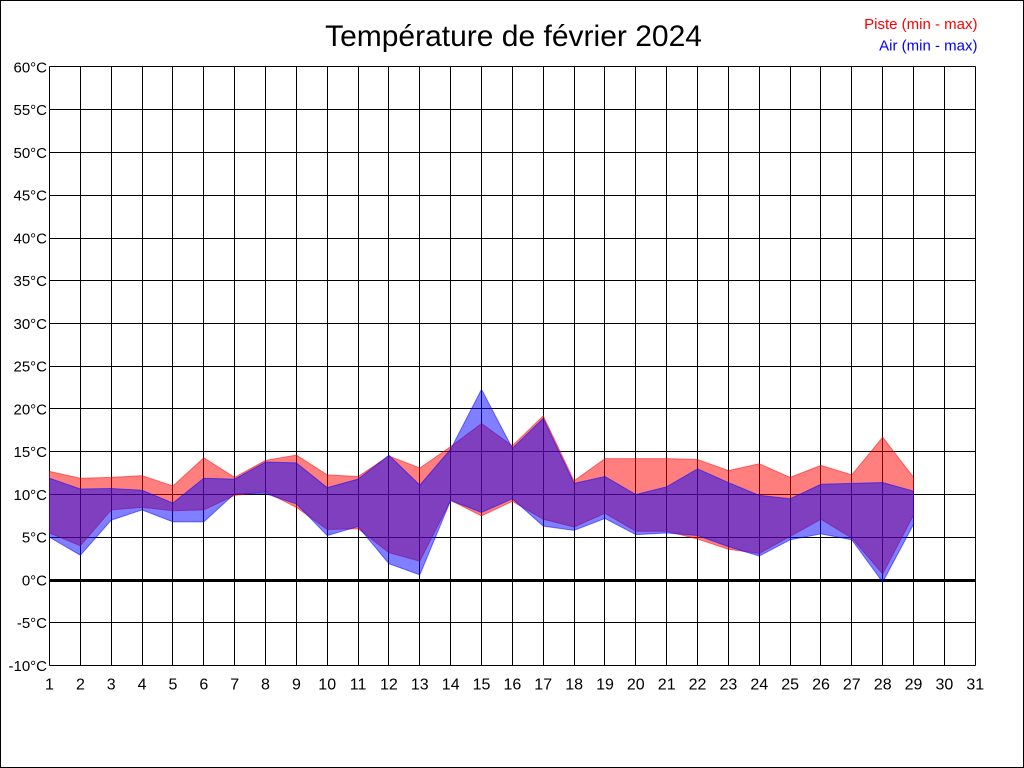  Describe the element at coordinates (945, 685) in the screenshot. I see `svg-text: 30` at that location.